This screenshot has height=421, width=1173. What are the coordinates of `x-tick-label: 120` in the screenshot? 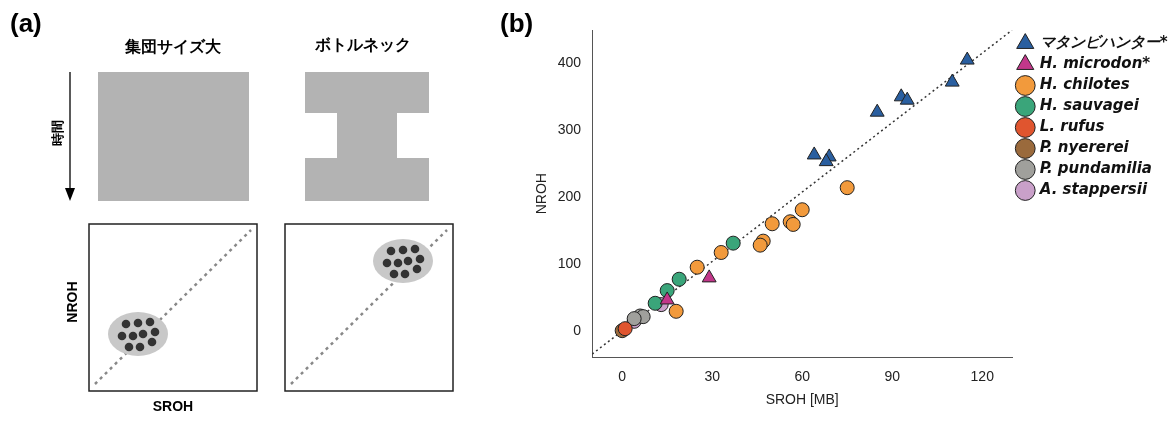 It's located at (982, 375).